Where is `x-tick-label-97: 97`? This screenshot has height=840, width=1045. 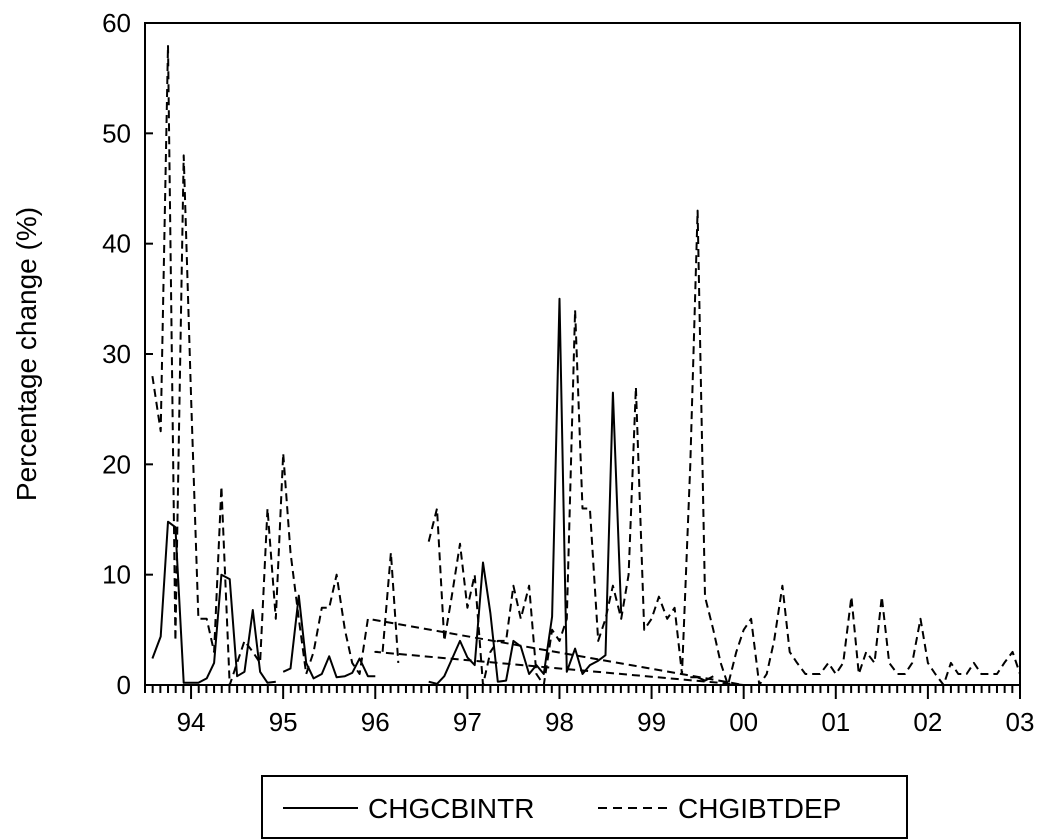
x-tick-label-97: 97 is located at coordinates (467, 722).